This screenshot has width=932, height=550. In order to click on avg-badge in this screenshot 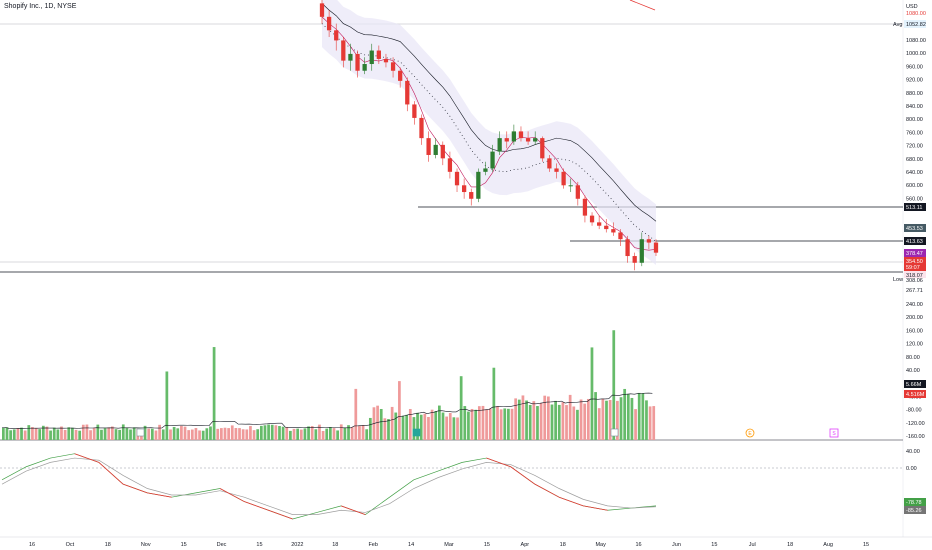, I will do `click(915, 24)`.